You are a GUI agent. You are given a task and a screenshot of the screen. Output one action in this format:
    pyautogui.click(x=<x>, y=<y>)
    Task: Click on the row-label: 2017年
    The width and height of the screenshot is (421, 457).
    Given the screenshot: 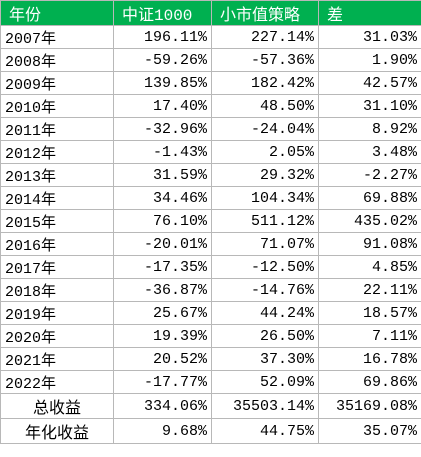 What is the action you would take?
    pyautogui.click(x=57, y=267)
    